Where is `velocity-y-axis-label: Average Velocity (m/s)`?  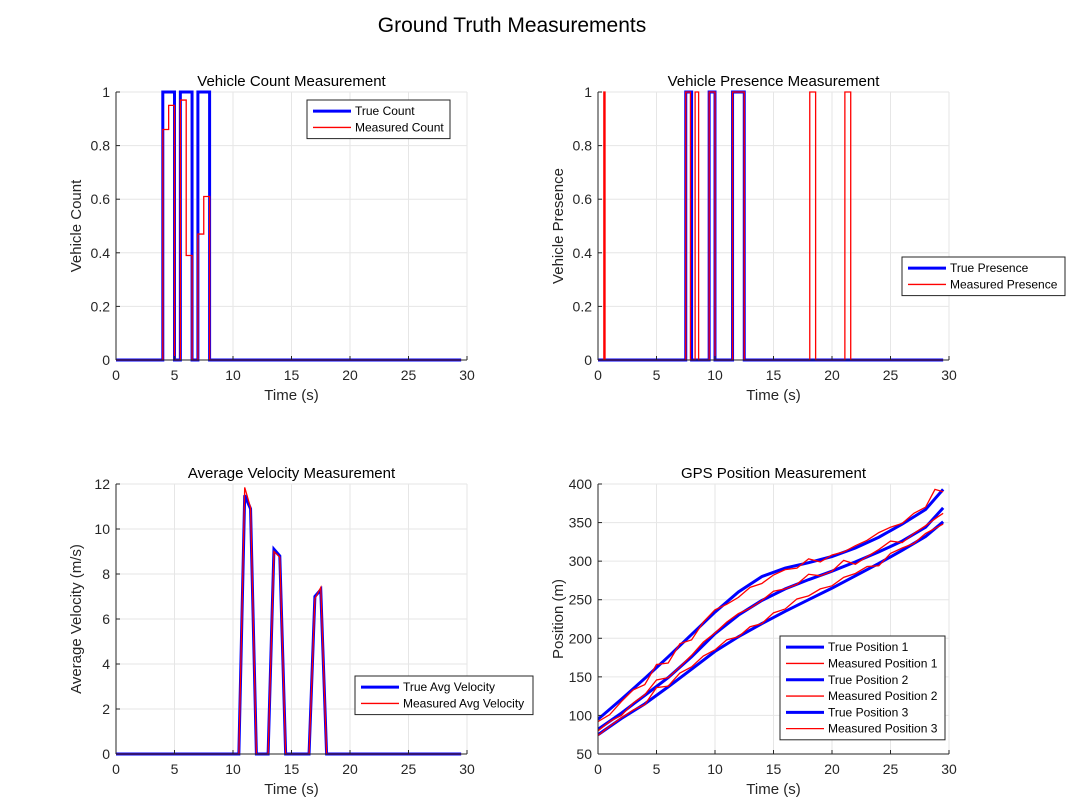 velocity-y-axis-label: Average Velocity (m/s) is located at coordinates (76, 619).